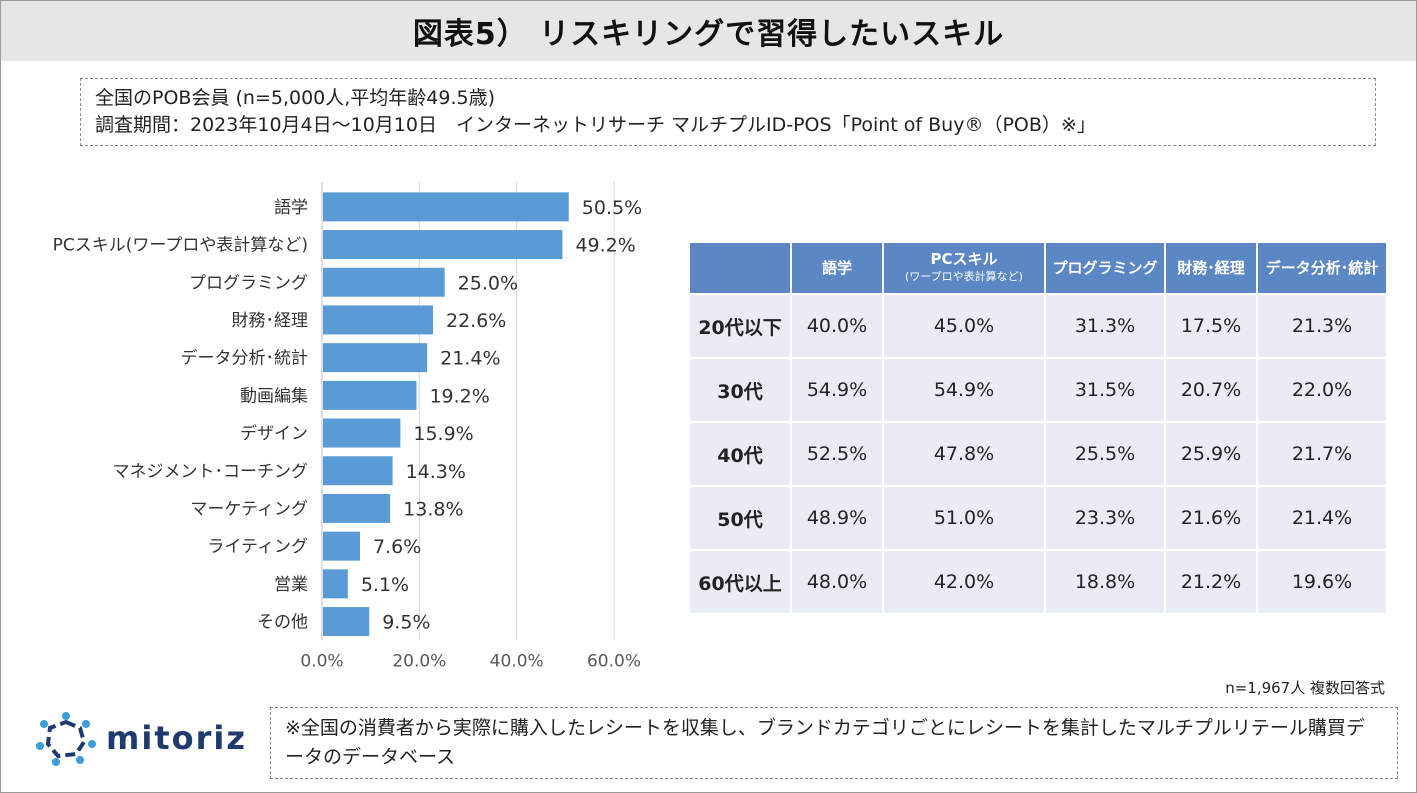 The height and width of the screenshot is (793, 1417). I want to click on data-label: 9.5%, so click(406, 623).